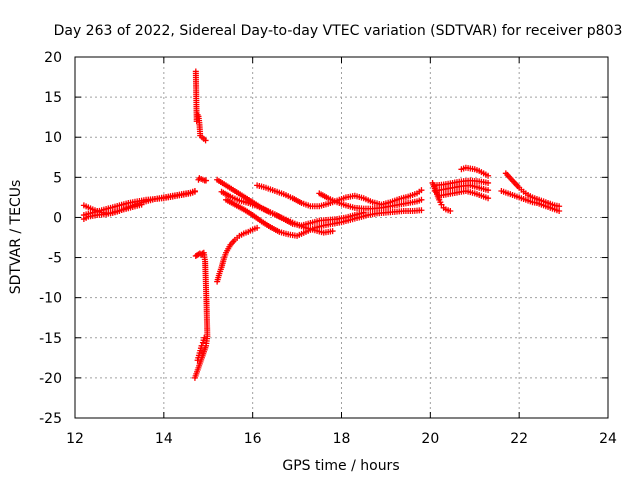  Describe the element at coordinates (200, 106) in the screenshot. I see `series-burst-high` at that location.